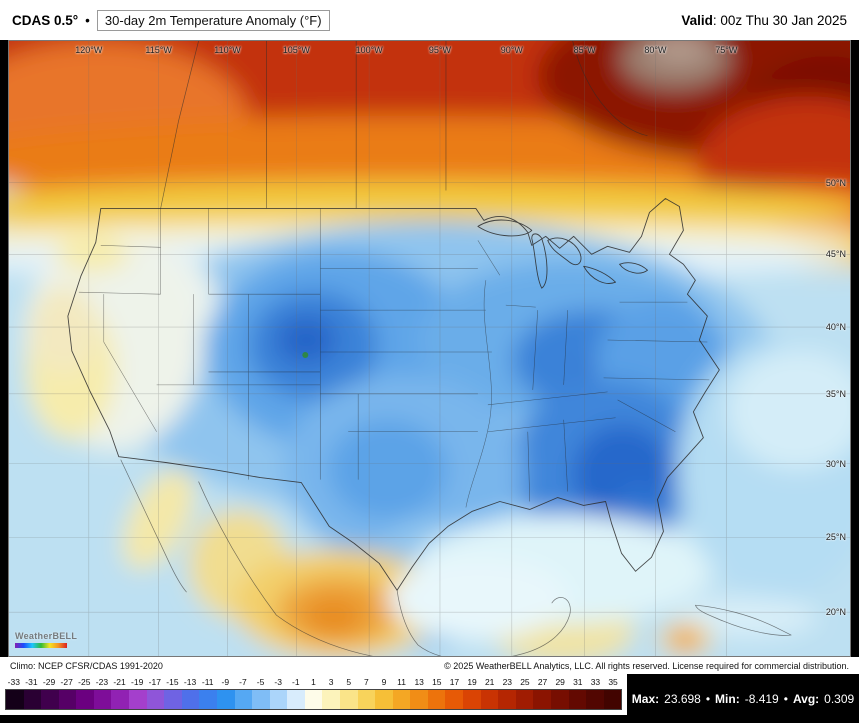  I want to click on colorbar-tick: 29, so click(560, 682).